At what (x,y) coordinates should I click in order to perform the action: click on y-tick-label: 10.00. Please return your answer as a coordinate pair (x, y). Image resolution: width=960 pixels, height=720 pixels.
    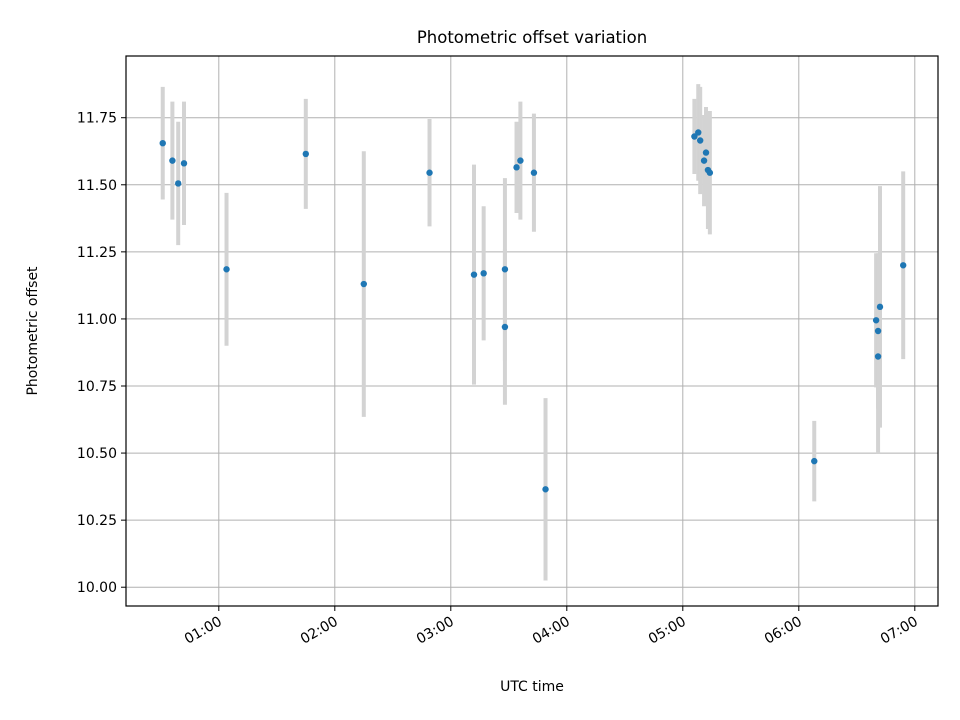
    Looking at the image, I should click on (97, 588).